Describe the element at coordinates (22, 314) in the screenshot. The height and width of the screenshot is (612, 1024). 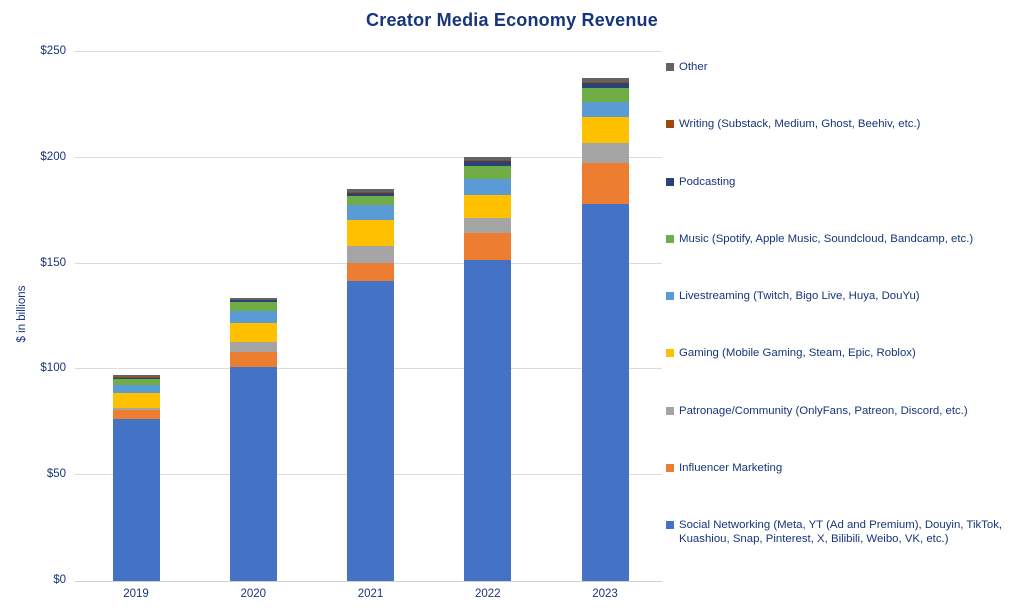
I see `y-axis-label: $ in billions` at that location.